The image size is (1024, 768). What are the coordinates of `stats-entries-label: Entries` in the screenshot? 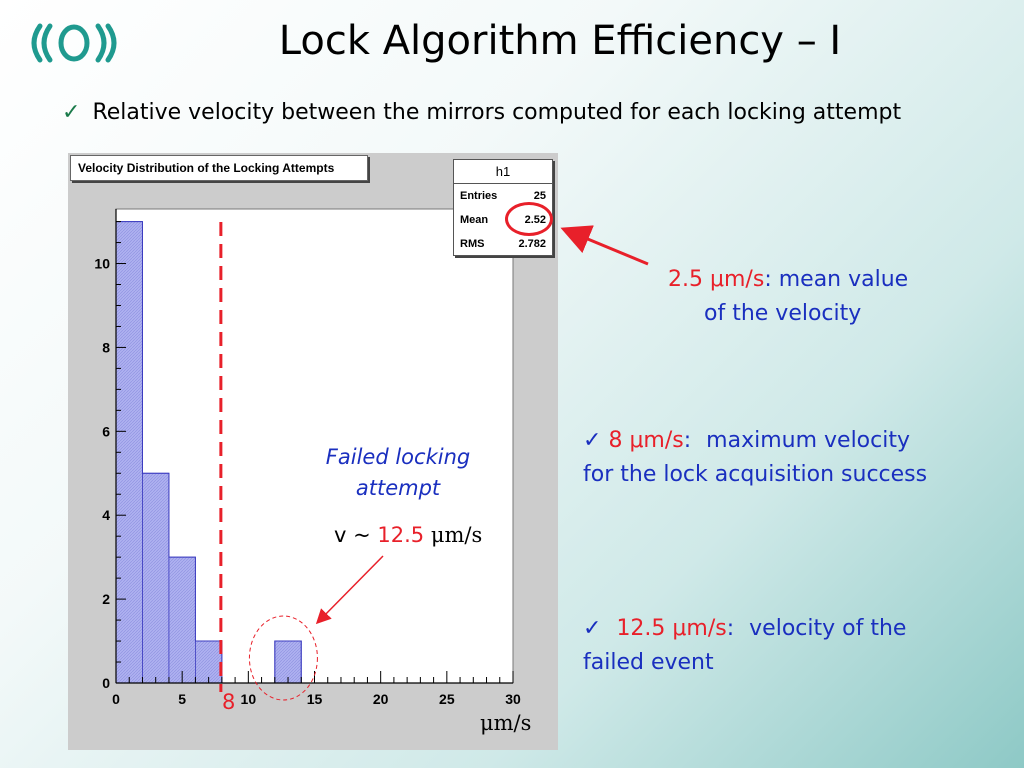 It's located at (479, 196).